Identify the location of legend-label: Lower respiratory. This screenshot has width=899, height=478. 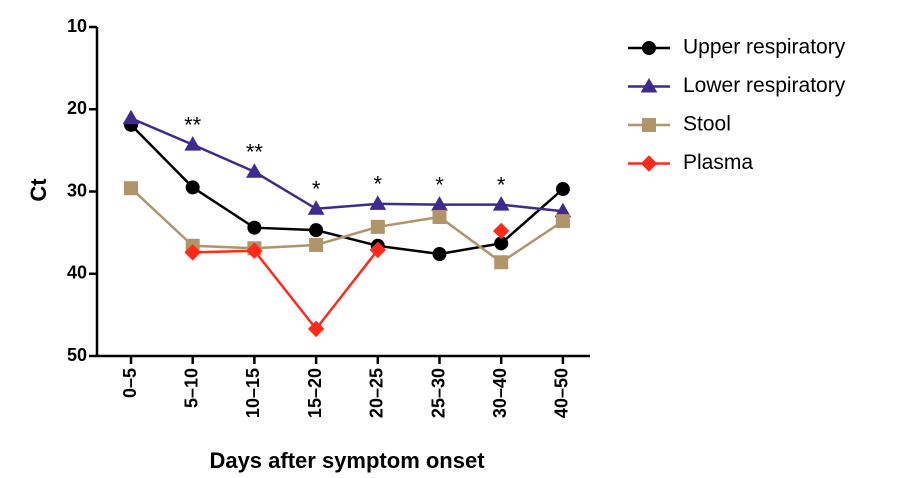
(764, 85).